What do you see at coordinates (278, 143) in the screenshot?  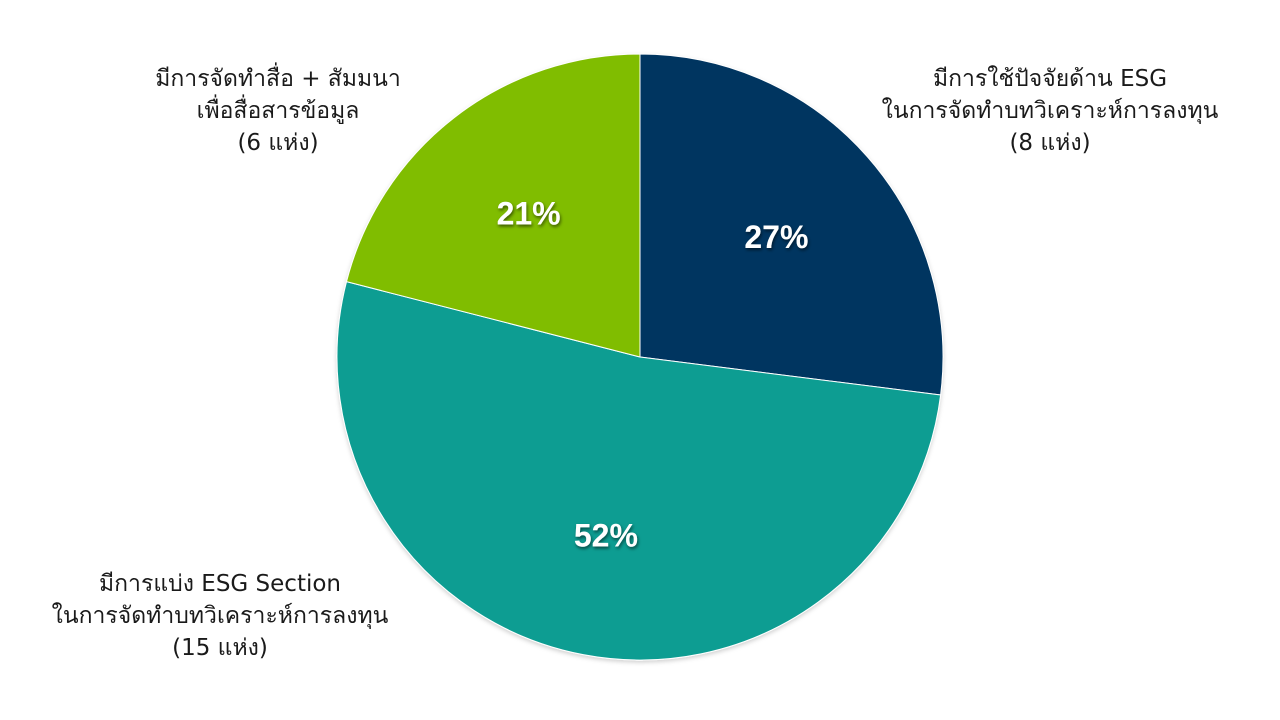 I see `callout-line: (6 แห่ง)` at bounding box center [278, 143].